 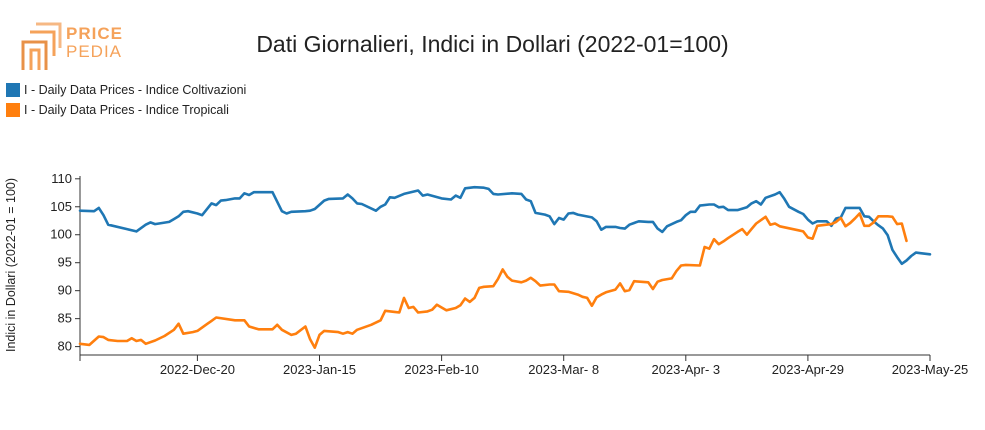 What do you see at coordinates (65, 346) in the screenshot?
I see `y-tick-label: 80` at bounding box center [65, 346].